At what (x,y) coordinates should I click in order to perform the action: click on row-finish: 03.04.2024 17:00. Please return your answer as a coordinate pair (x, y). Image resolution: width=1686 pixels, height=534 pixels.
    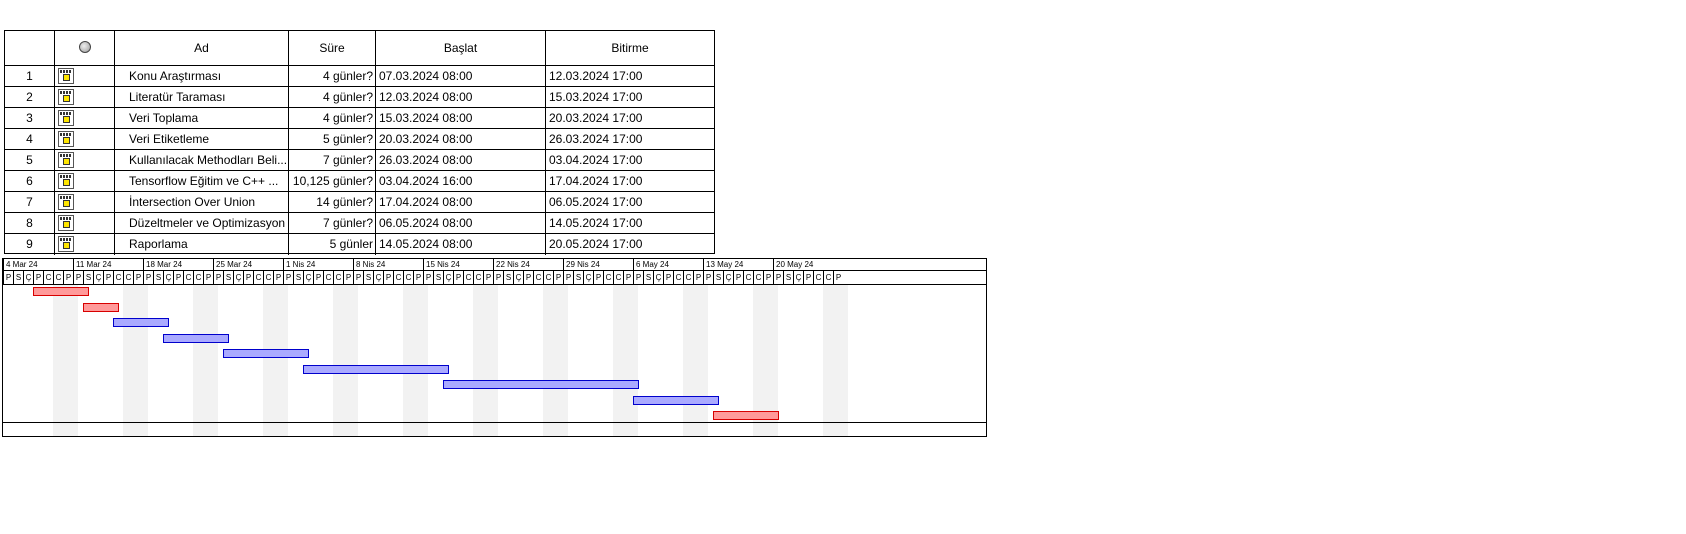
    Looking at the image, I should click on (596, 160).